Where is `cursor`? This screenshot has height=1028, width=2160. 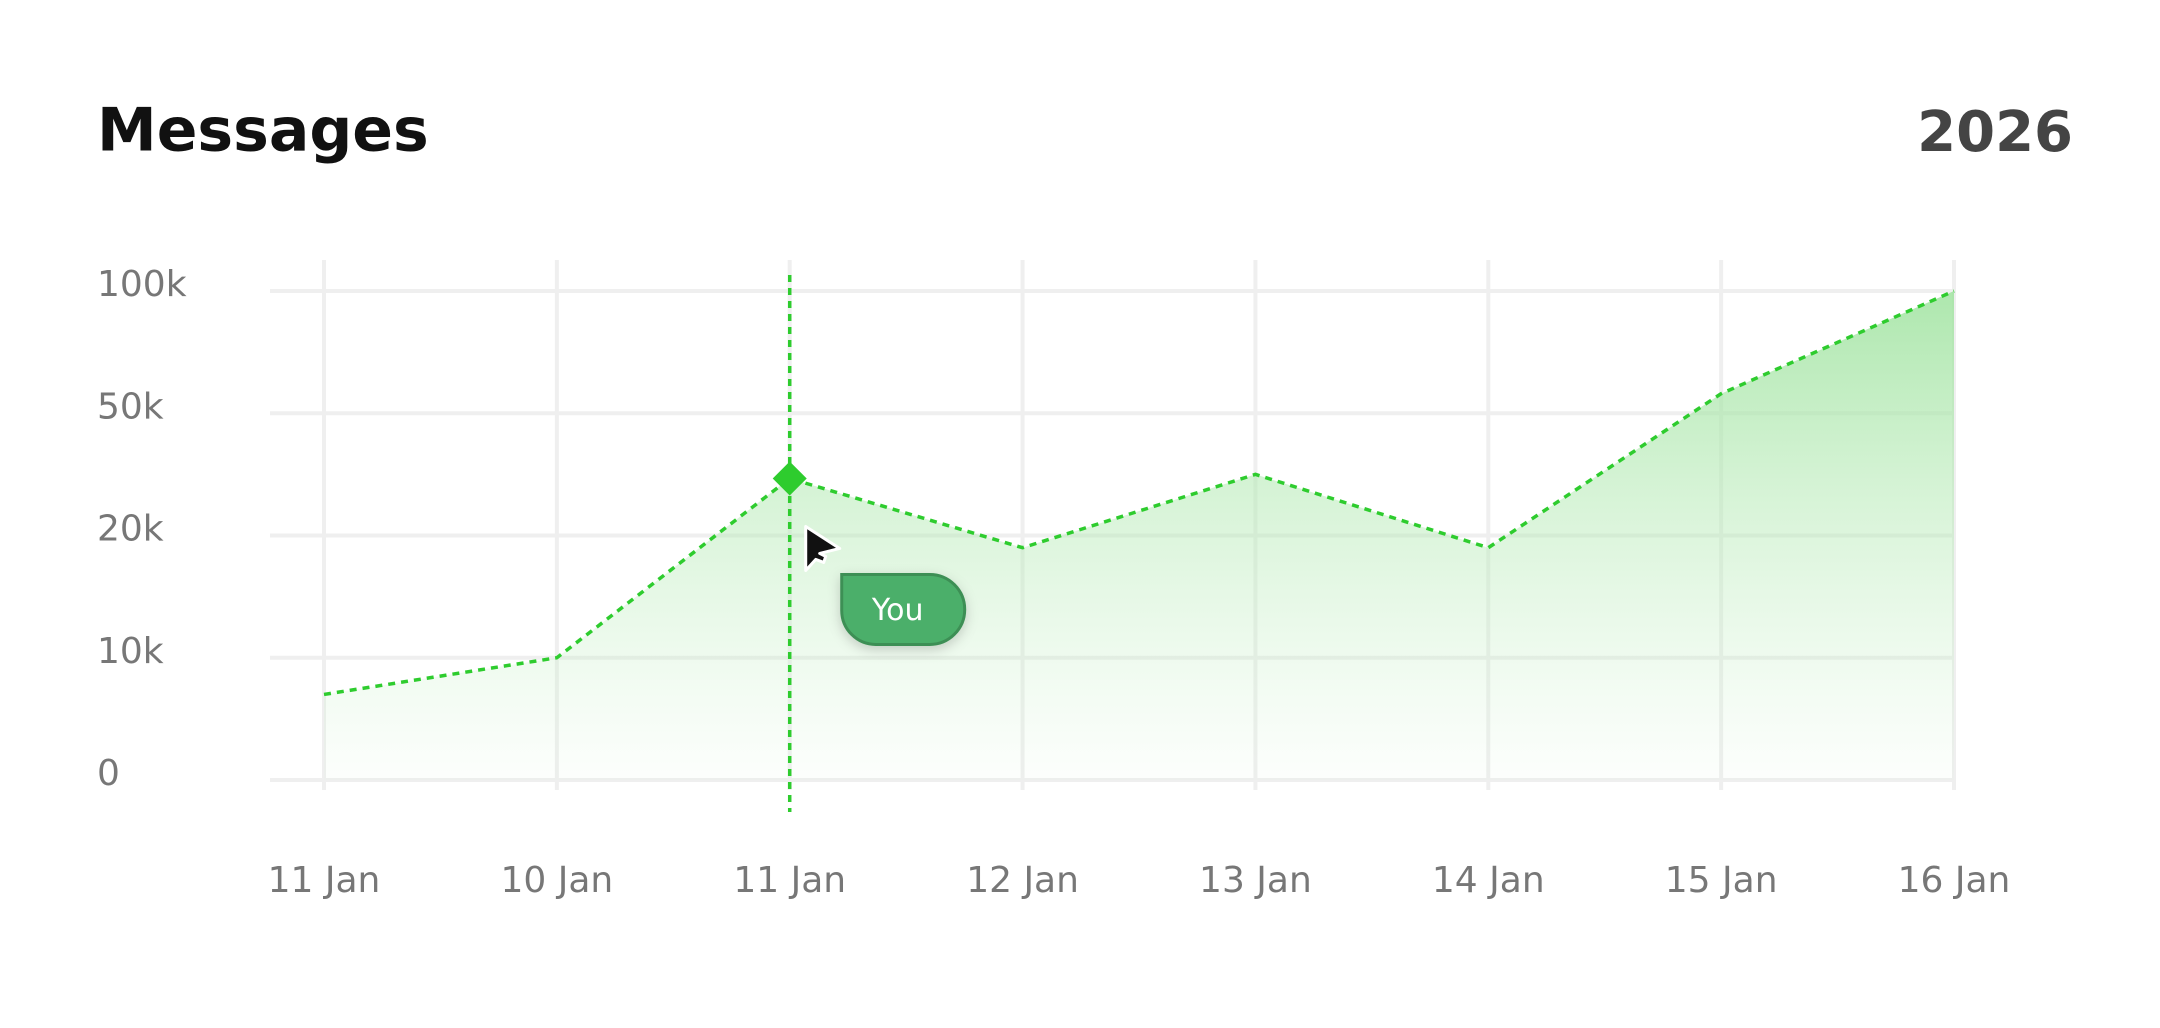 cursor is located at coordinates (823, 548).